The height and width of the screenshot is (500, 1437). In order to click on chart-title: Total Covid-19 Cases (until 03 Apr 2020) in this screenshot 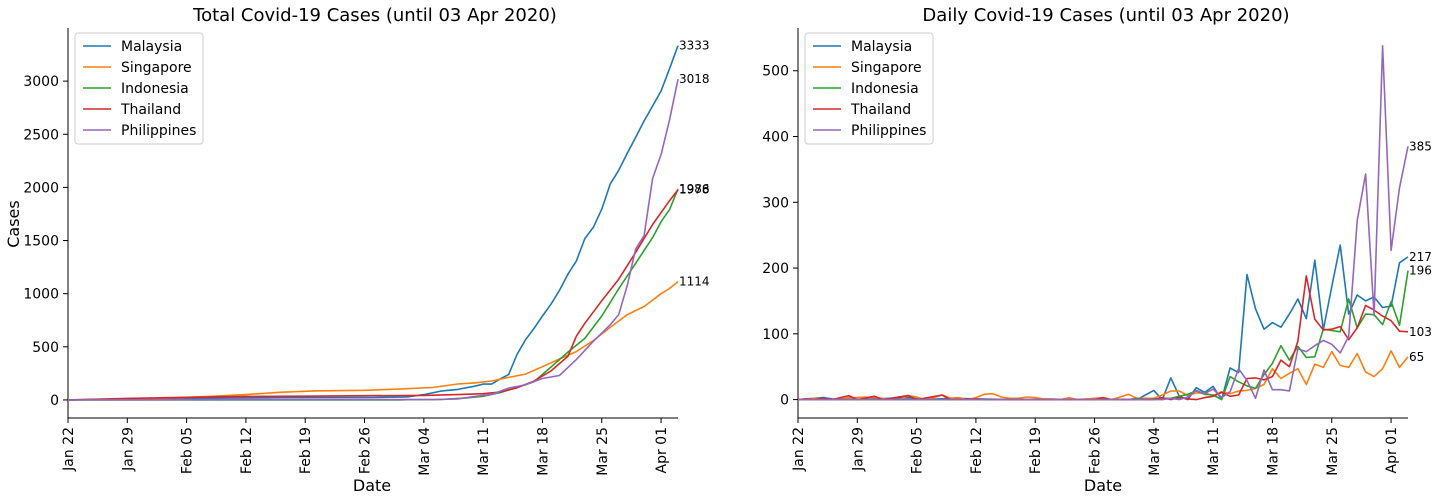, I will do `click(374, 15)`.